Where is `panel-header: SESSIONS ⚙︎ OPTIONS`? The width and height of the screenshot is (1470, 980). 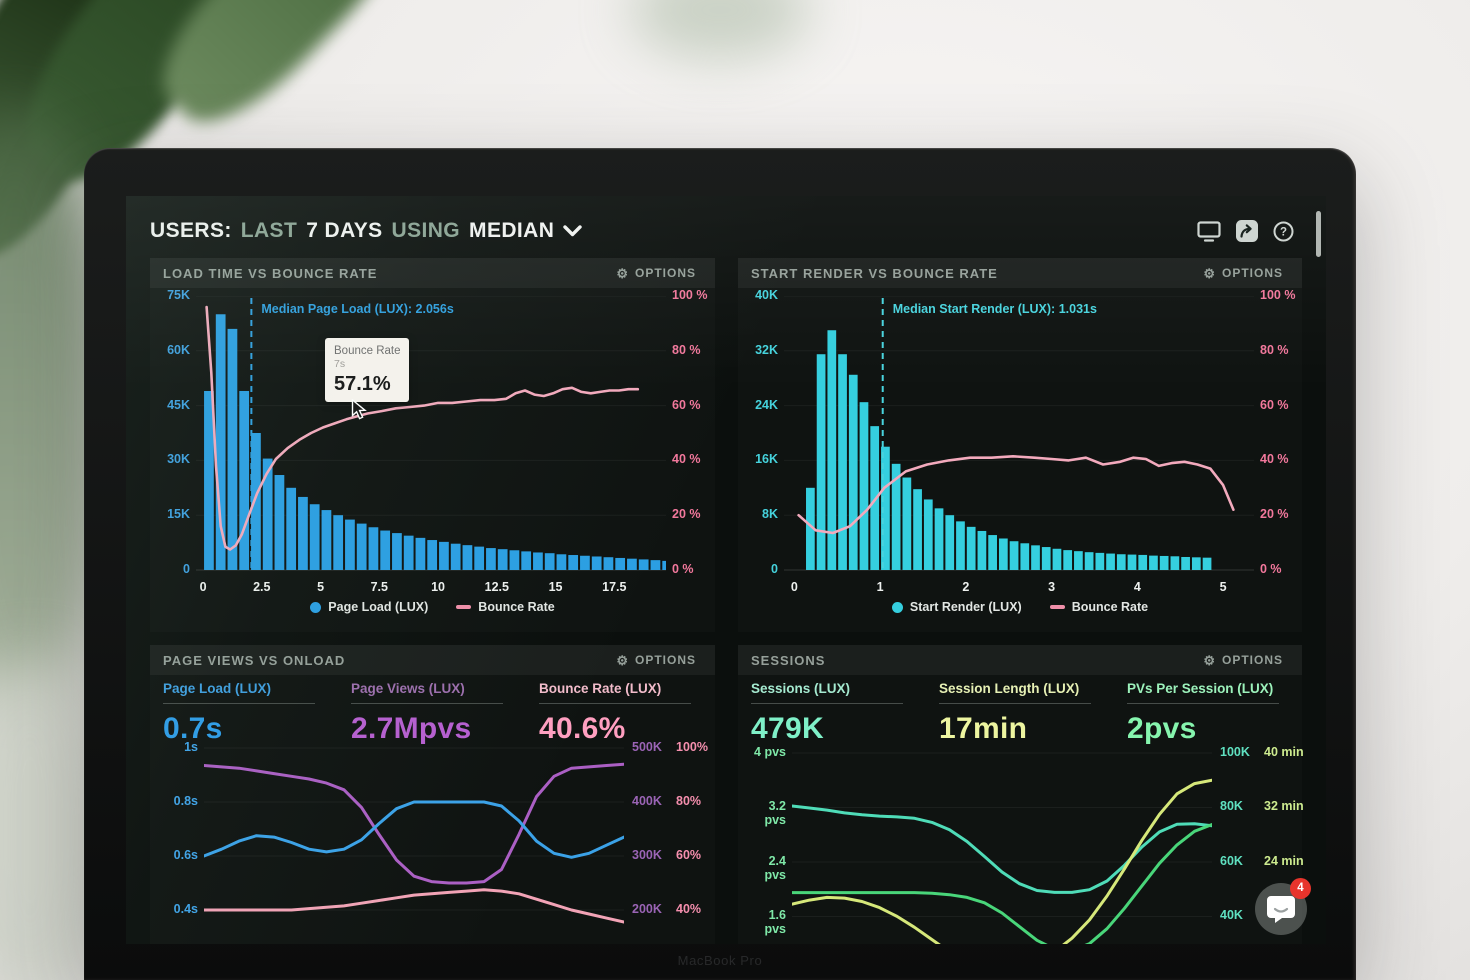 panel-header: SESSIONS ⚙︎ OPTIONS is located at coordinates (1020, 660).